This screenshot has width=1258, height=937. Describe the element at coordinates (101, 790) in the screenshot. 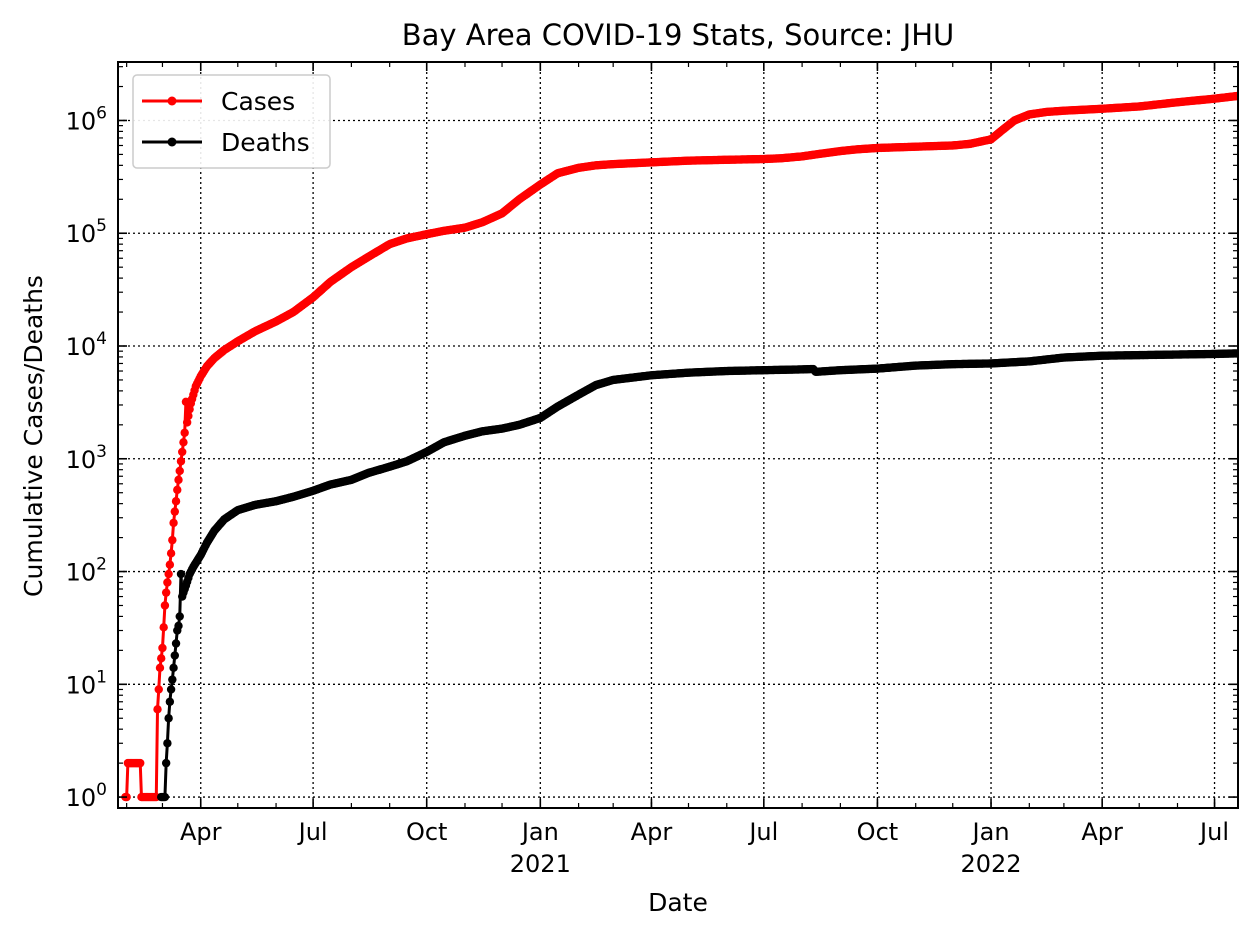

I see `y-tick-exponent: 0` at that location.